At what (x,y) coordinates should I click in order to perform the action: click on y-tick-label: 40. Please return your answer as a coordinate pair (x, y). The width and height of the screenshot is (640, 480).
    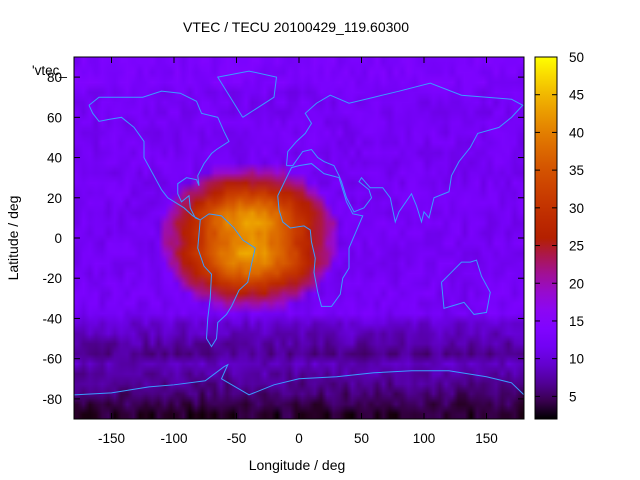
    Looking at the image, I should click on (54, 158).